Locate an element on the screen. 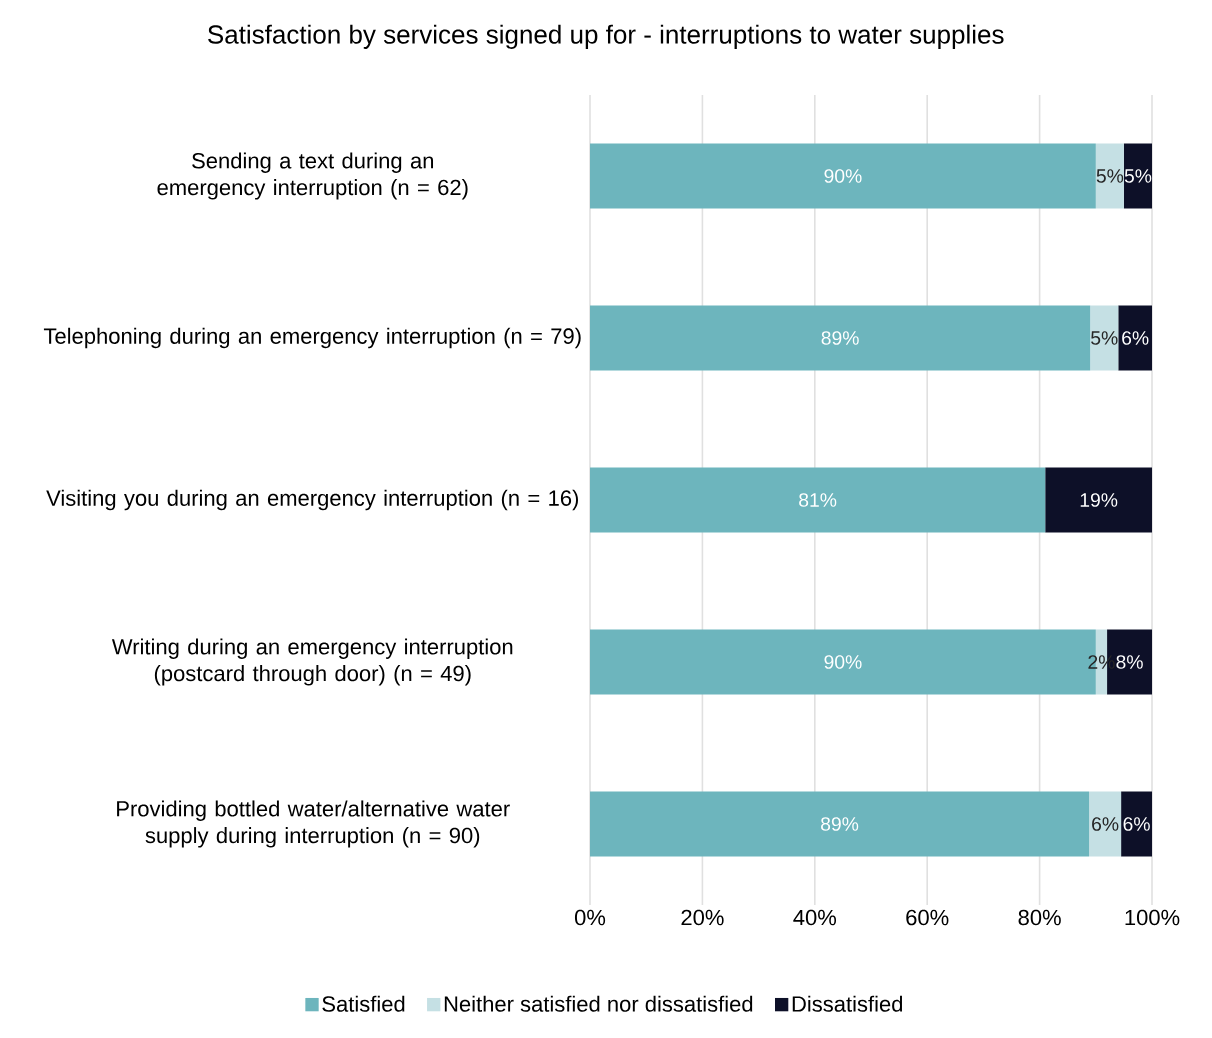  legend-label: Dissatisfied is located at coordinates (847, 1003).